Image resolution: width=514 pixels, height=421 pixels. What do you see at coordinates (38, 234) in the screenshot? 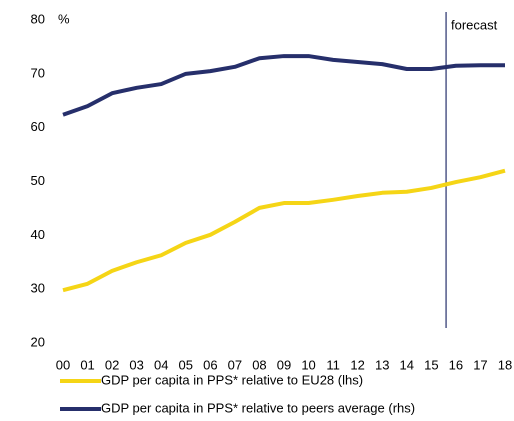
I see `y-tick-label: 40` at bounding box center [38, 234].